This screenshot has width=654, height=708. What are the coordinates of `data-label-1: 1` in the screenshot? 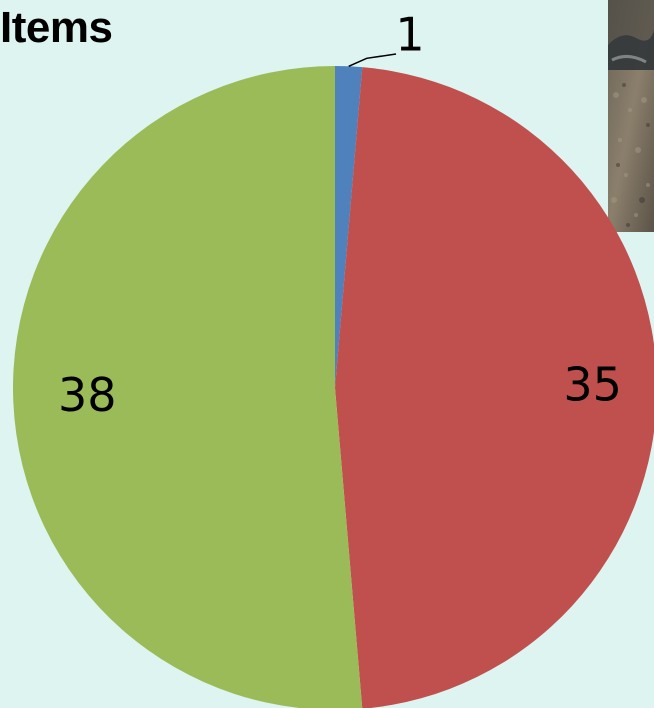 It's located at (409, 35).